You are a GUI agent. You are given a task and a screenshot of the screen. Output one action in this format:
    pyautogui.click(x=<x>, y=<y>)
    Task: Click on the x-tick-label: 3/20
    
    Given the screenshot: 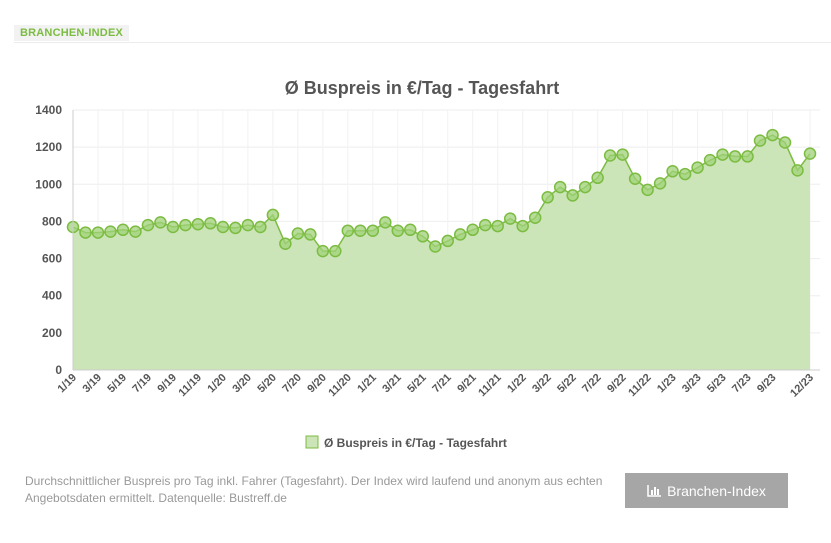 What is the action you would take?
    pyautogui.click(x=242, y=384)
    